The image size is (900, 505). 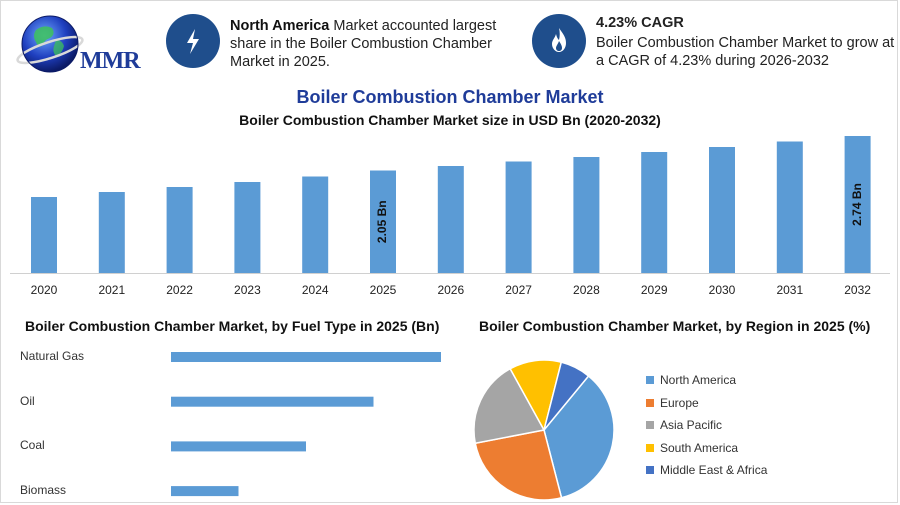 I want to click on fuel-bar-natural-gas, so click(x=306, y=357).